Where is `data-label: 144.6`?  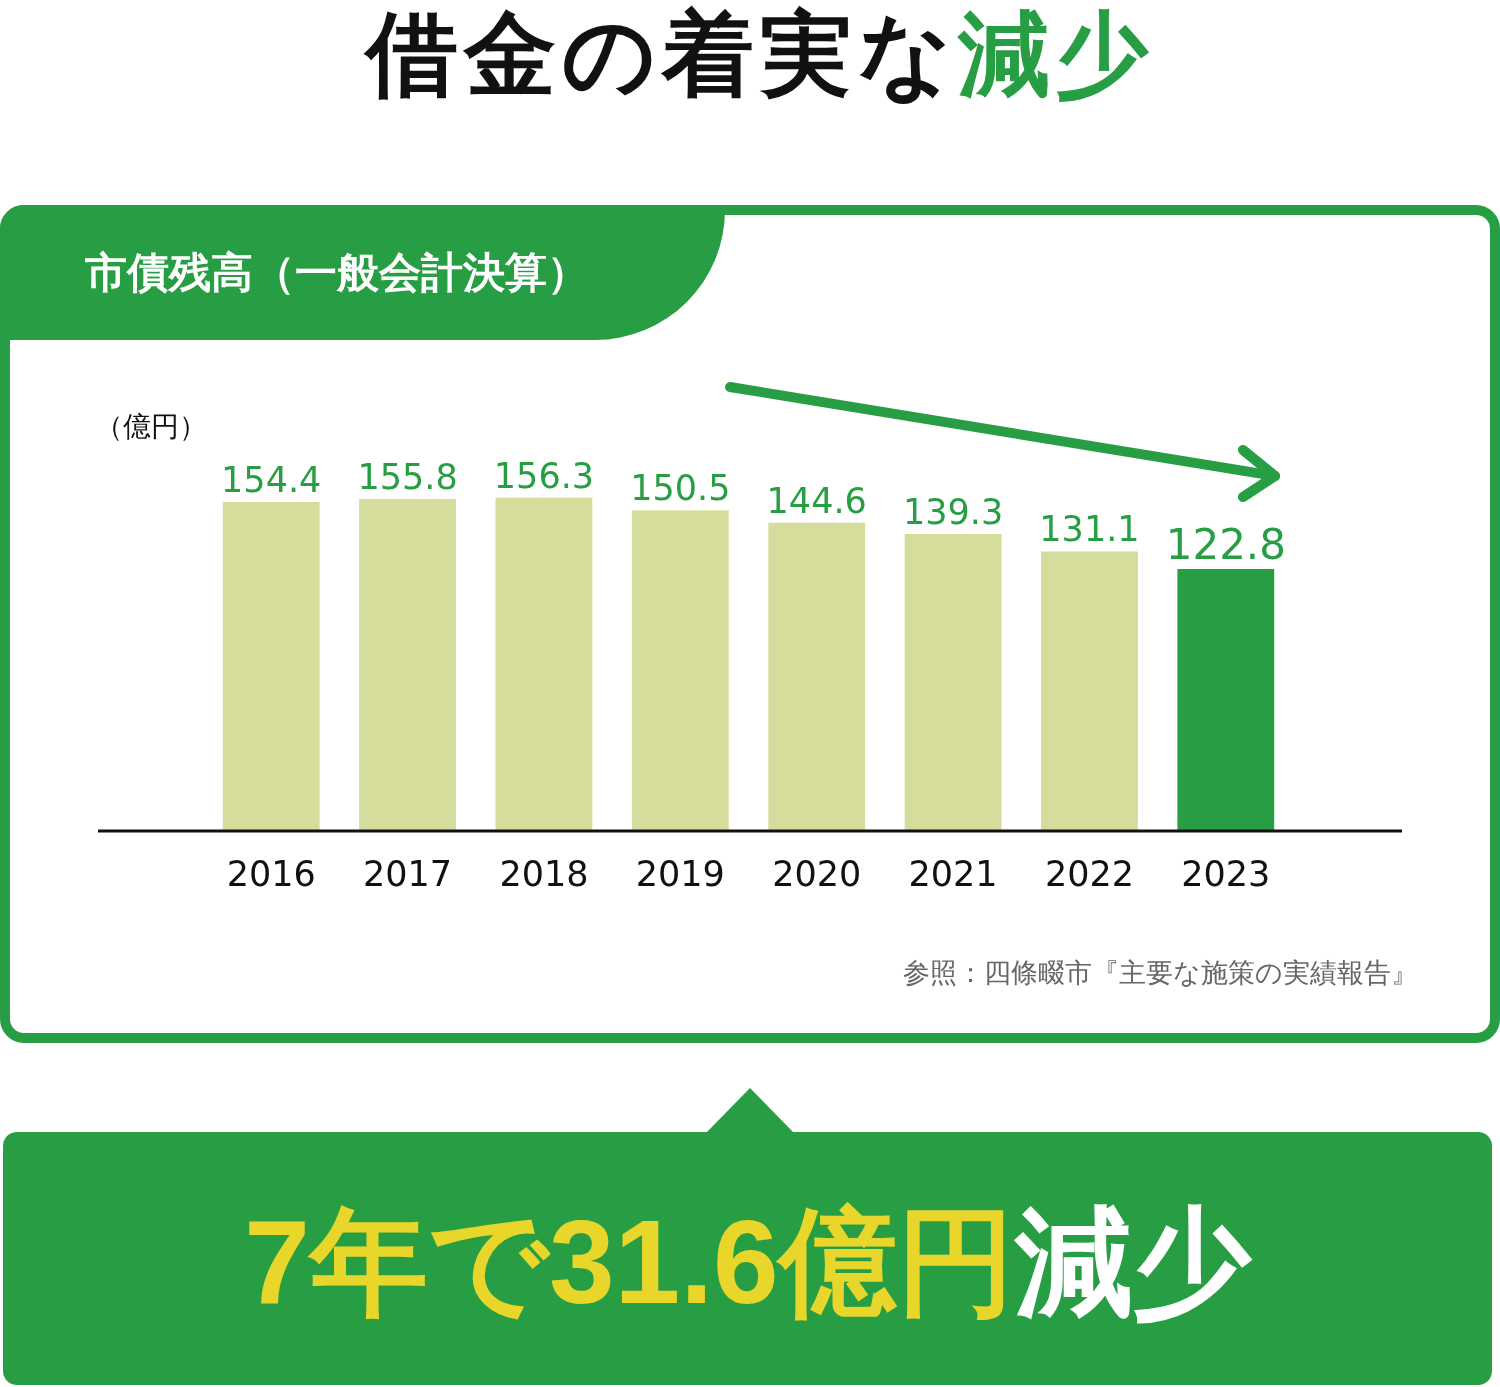 data-label: 144.6 is located at coordinates (816, 500).